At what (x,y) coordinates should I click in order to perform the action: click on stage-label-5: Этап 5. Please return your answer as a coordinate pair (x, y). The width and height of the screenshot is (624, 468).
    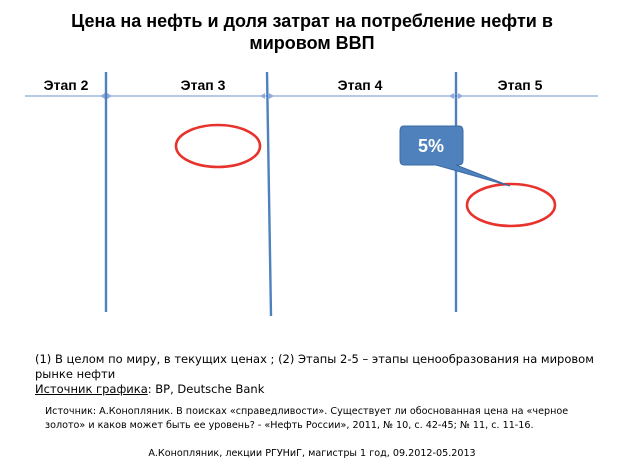
    Looking at the image, I should click on (520, 85).